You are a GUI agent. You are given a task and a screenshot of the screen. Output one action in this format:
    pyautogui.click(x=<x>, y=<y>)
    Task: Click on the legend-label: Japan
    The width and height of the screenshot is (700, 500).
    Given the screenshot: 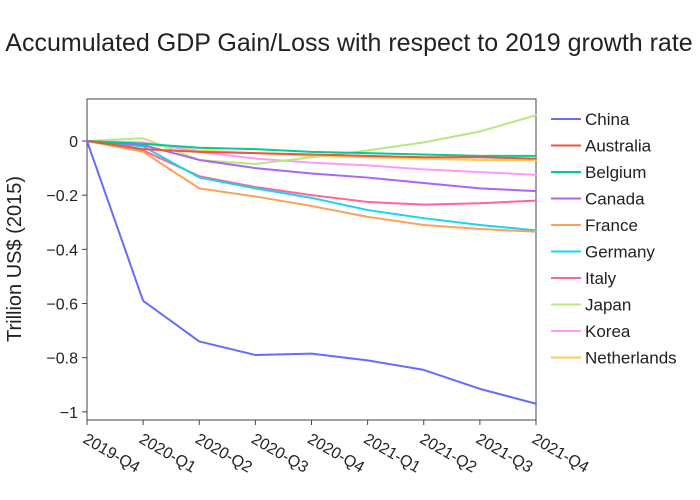 What is the action you would take?
    pyautogui.click(x=608, y=305)
    